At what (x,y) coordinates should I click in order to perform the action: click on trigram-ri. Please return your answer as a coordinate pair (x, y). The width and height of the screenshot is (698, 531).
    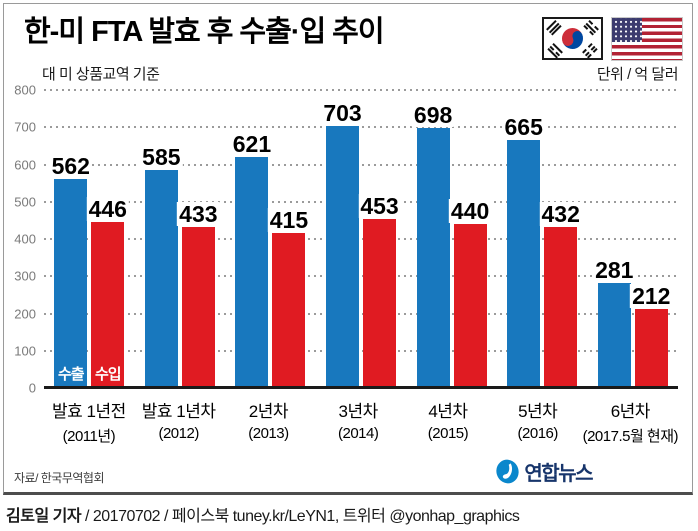
    Looking at the image, I should click on (554, 51).